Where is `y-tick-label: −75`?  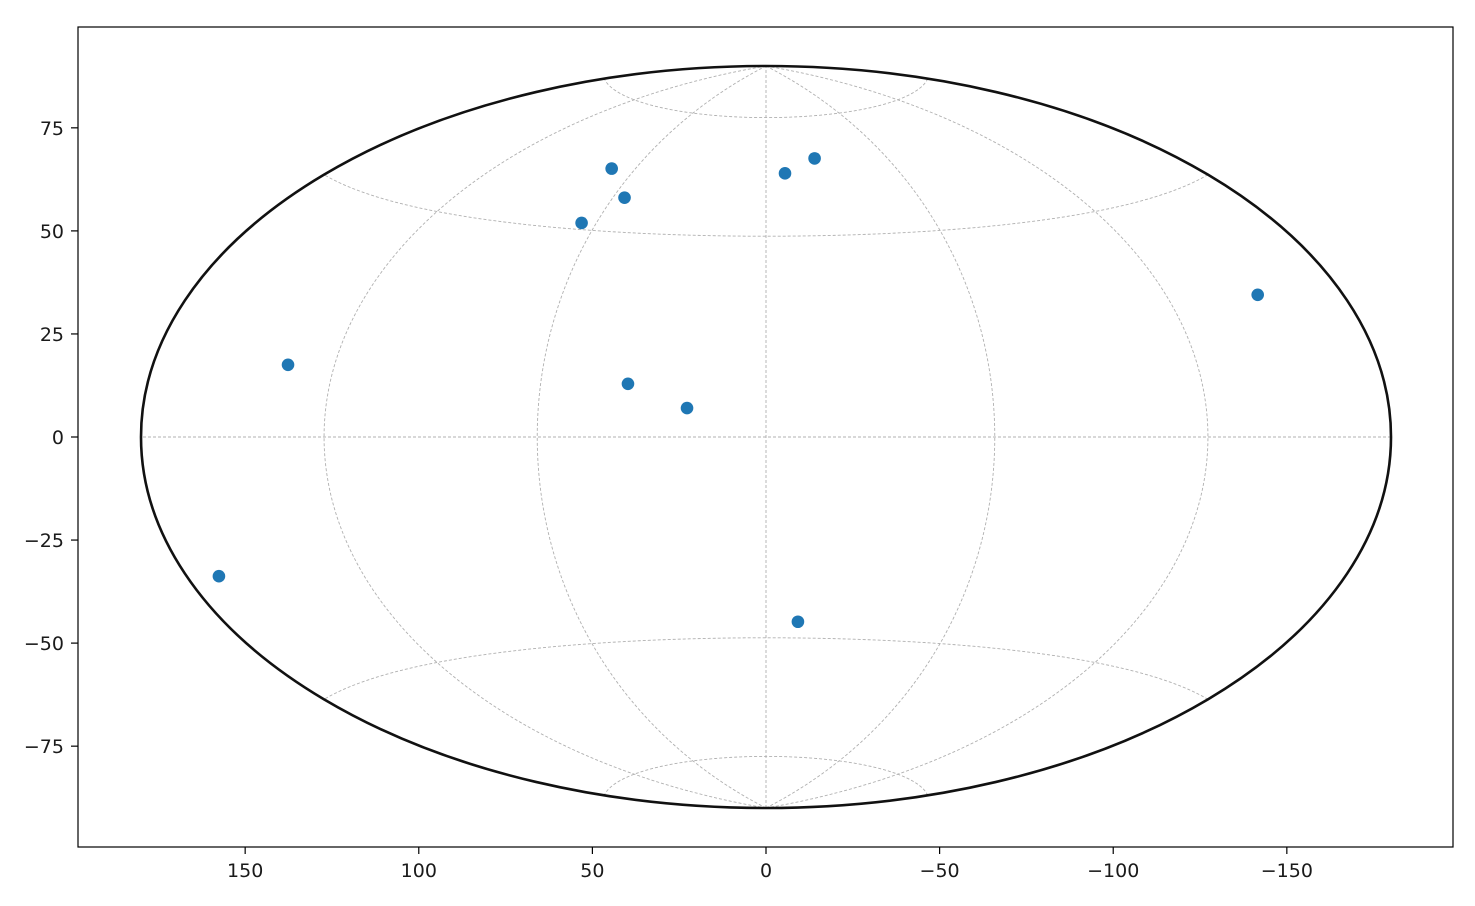 y-tick-label: −75 is located at coordinates (44, 747).